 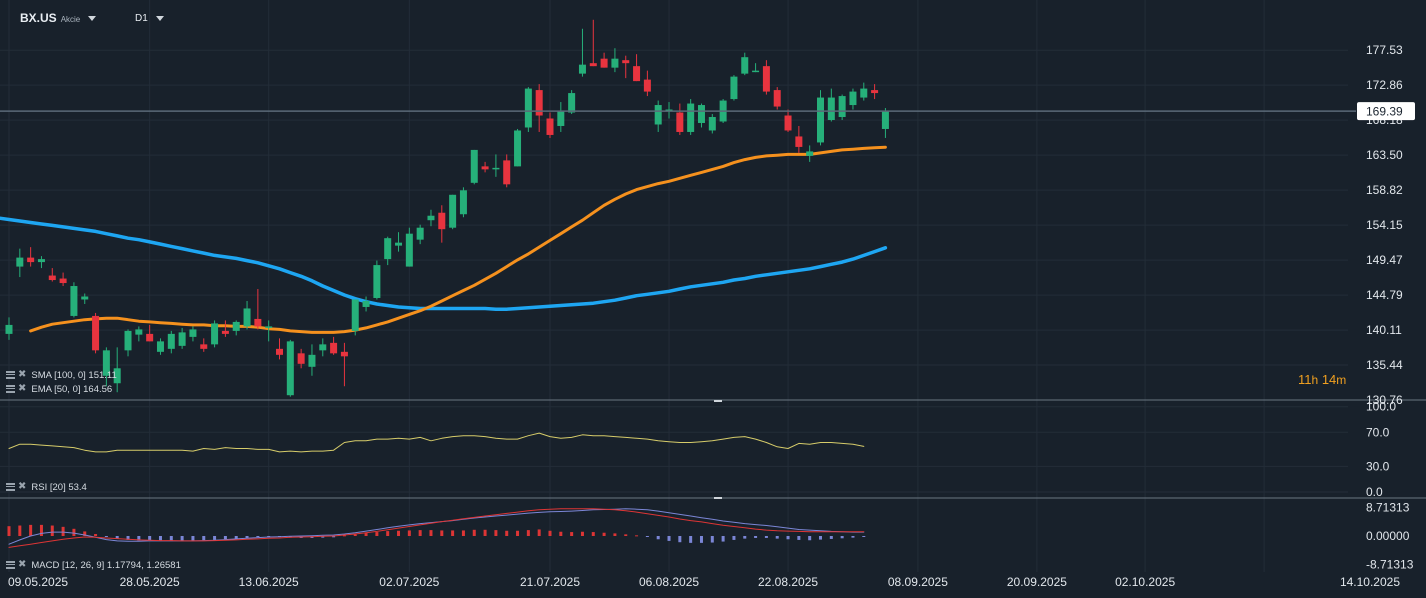 What do you see at coordinates (1384, 225) in the screenshot?
I see `y-axis-tick-label: 154.15` at bounding box center [1384, 225].